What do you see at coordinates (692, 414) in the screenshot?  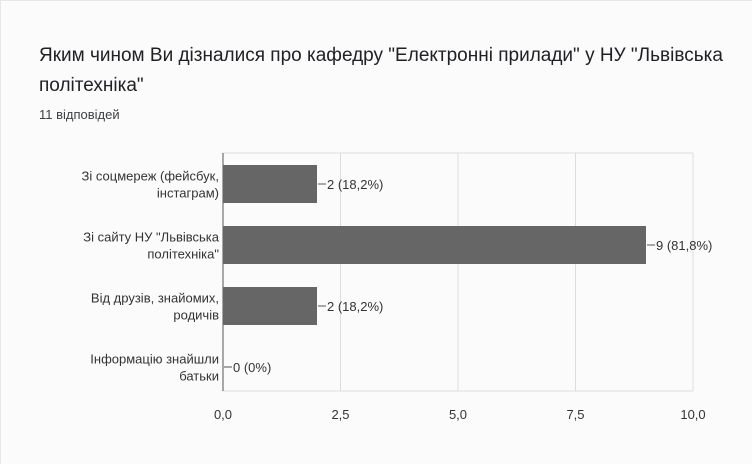 I see `x-tick-label: 10,0` at bounding box center [692, 414].